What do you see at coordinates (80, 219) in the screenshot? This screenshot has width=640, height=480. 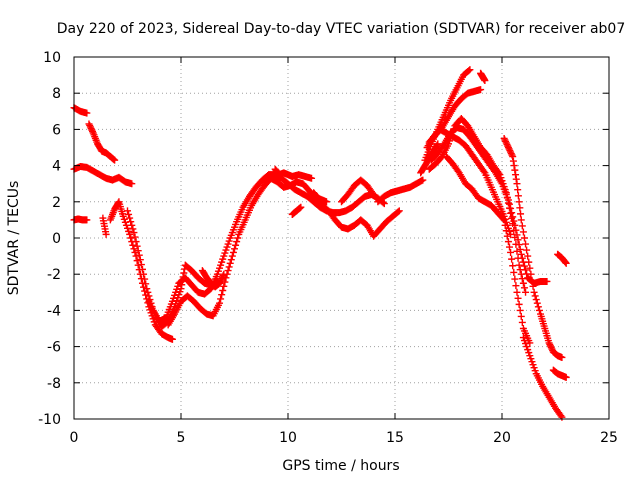 I see `series-arc-c` at bounding box center [80, 219].